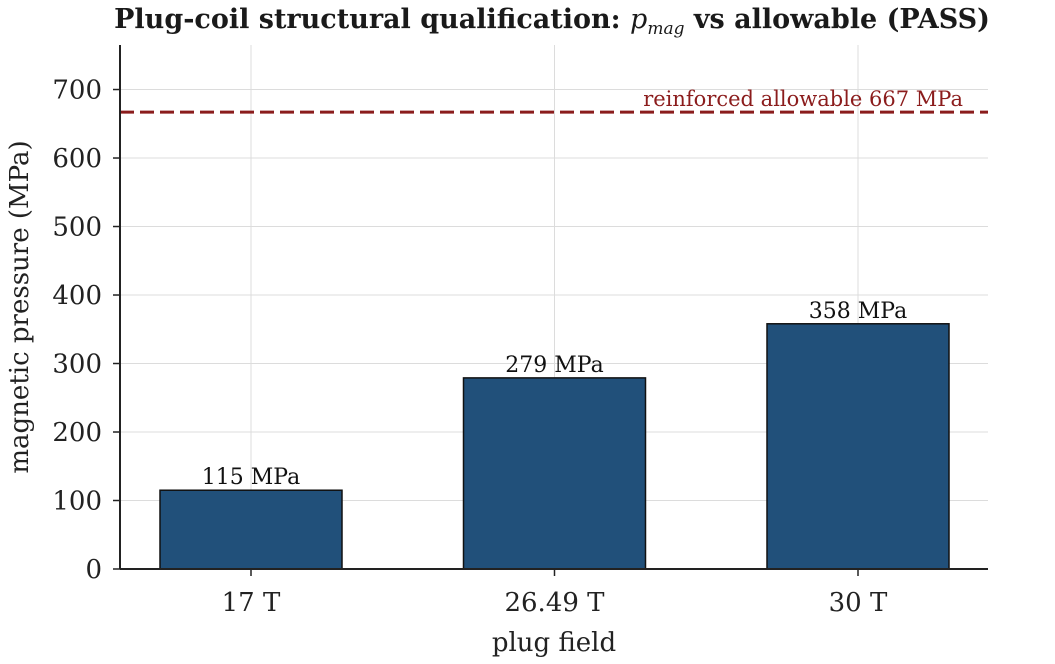  I want to click on chart-title-symbol: p, so click(638, 19).